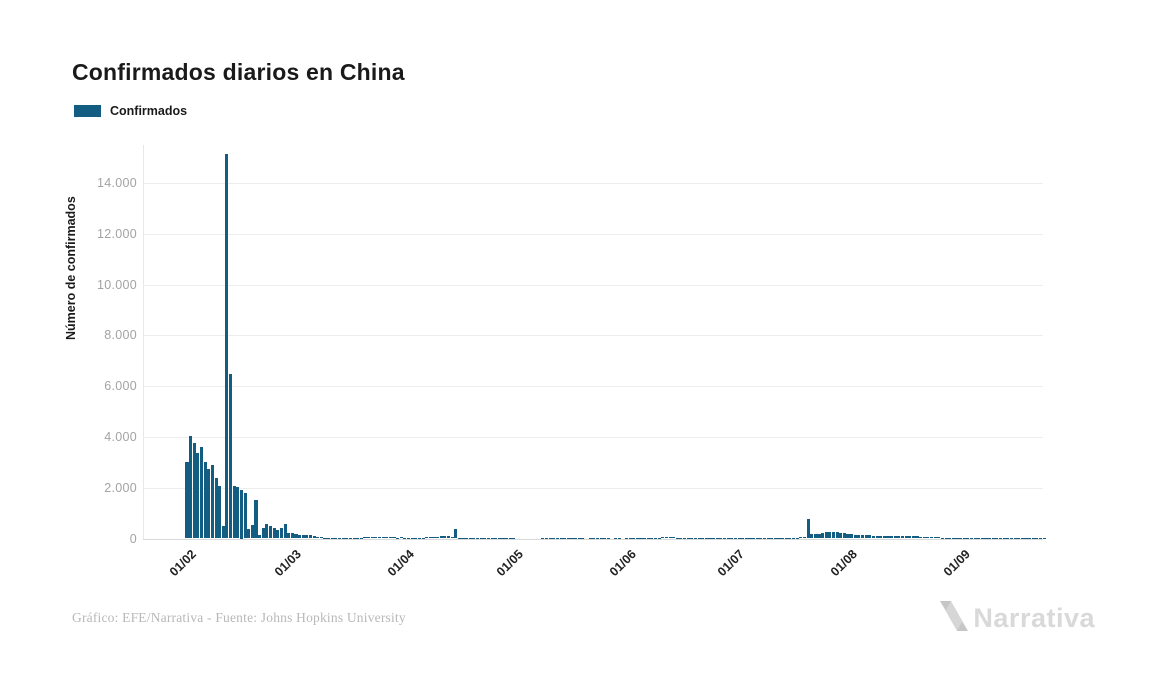 The height and width of the screenshot is (674, 1157). I want to click on x-tick-label: 01/03, so click(288, 563).